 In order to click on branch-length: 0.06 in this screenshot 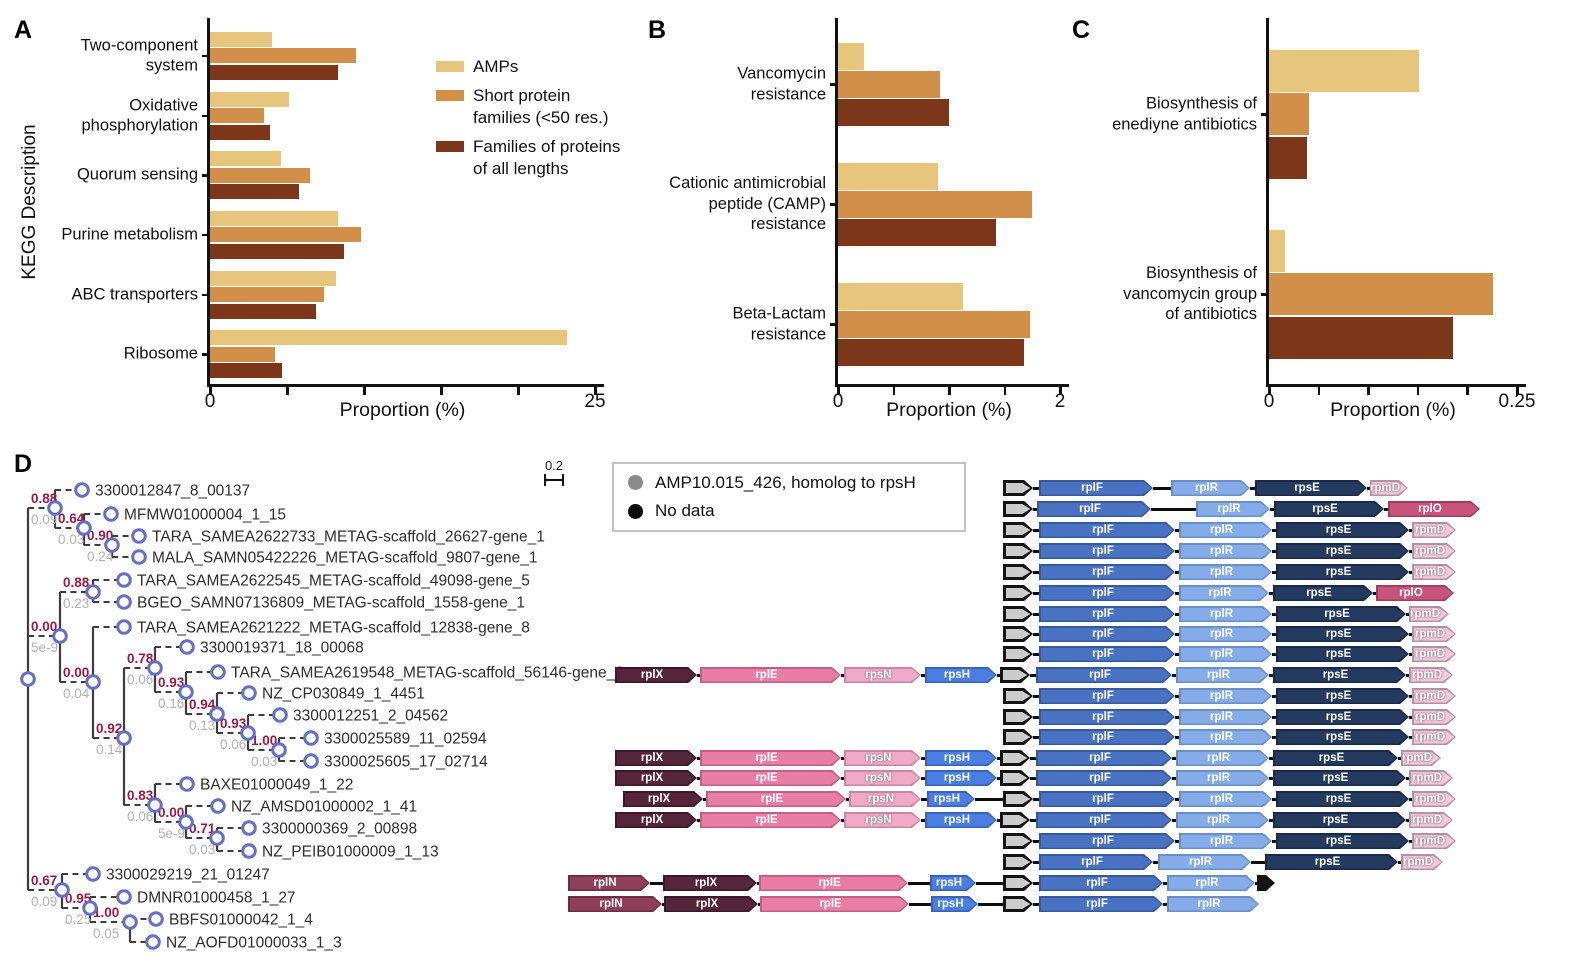, I will do `click(140, 679)`.